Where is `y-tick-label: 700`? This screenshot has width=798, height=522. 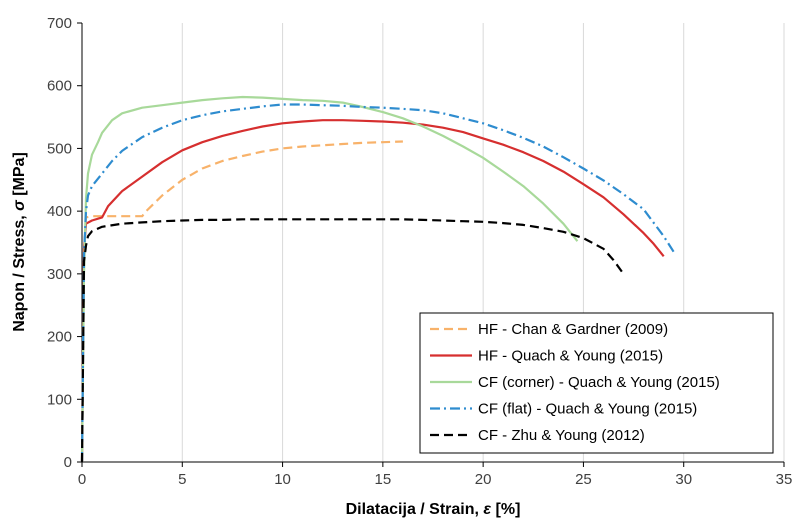
y-tick-label: 700 is located at coordinates (59, 23).